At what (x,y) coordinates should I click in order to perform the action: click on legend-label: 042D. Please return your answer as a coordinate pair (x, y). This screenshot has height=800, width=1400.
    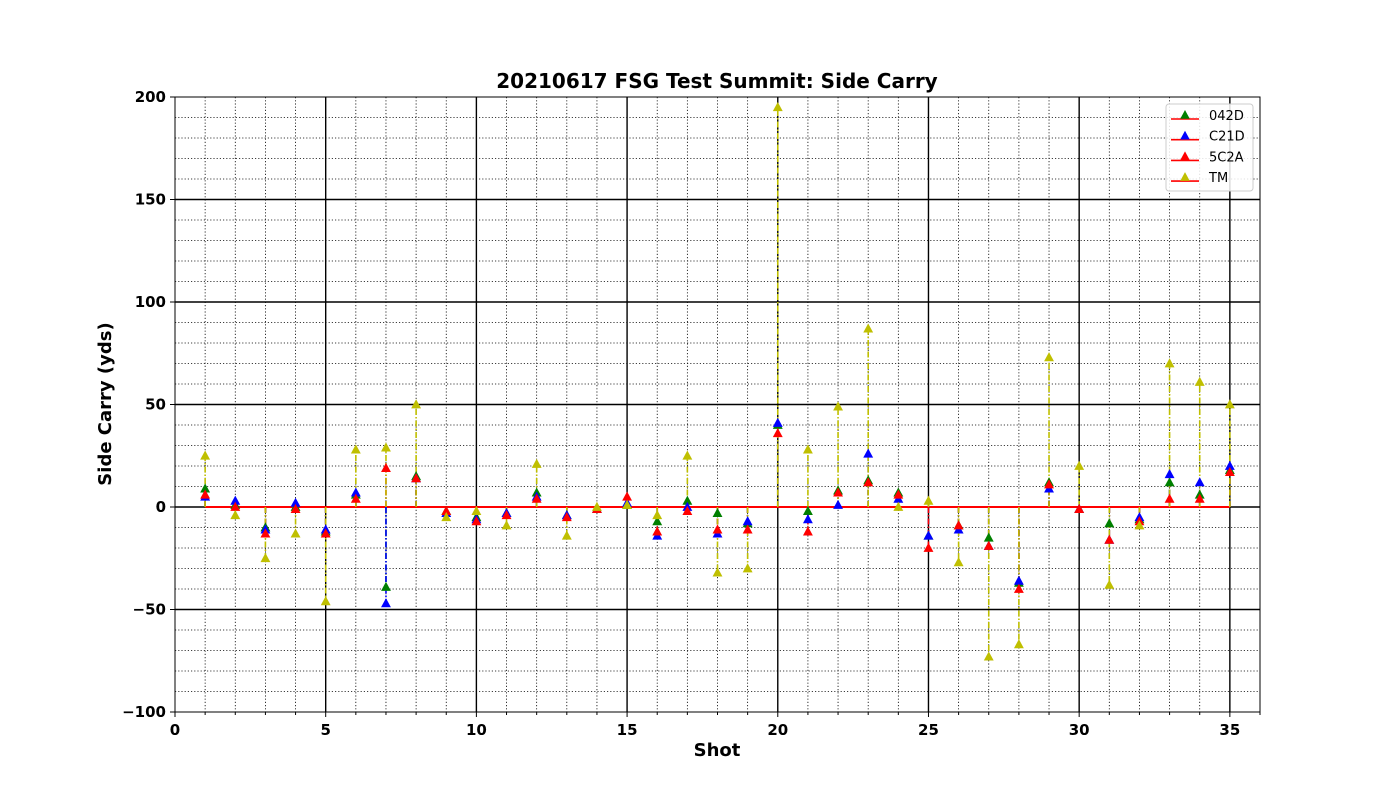
    Looking at the image, I should click on (1226, 116).